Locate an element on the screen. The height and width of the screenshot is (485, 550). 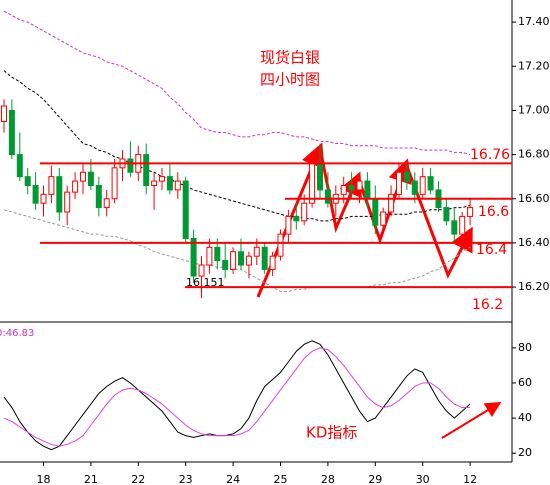
x-tick-label: 22 is located at coordinates (138, 479).